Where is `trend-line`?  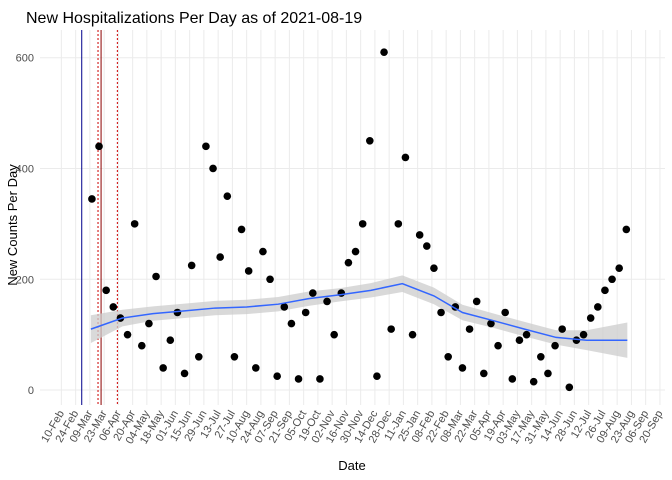 trend-line is located at coordinates (359, 311).